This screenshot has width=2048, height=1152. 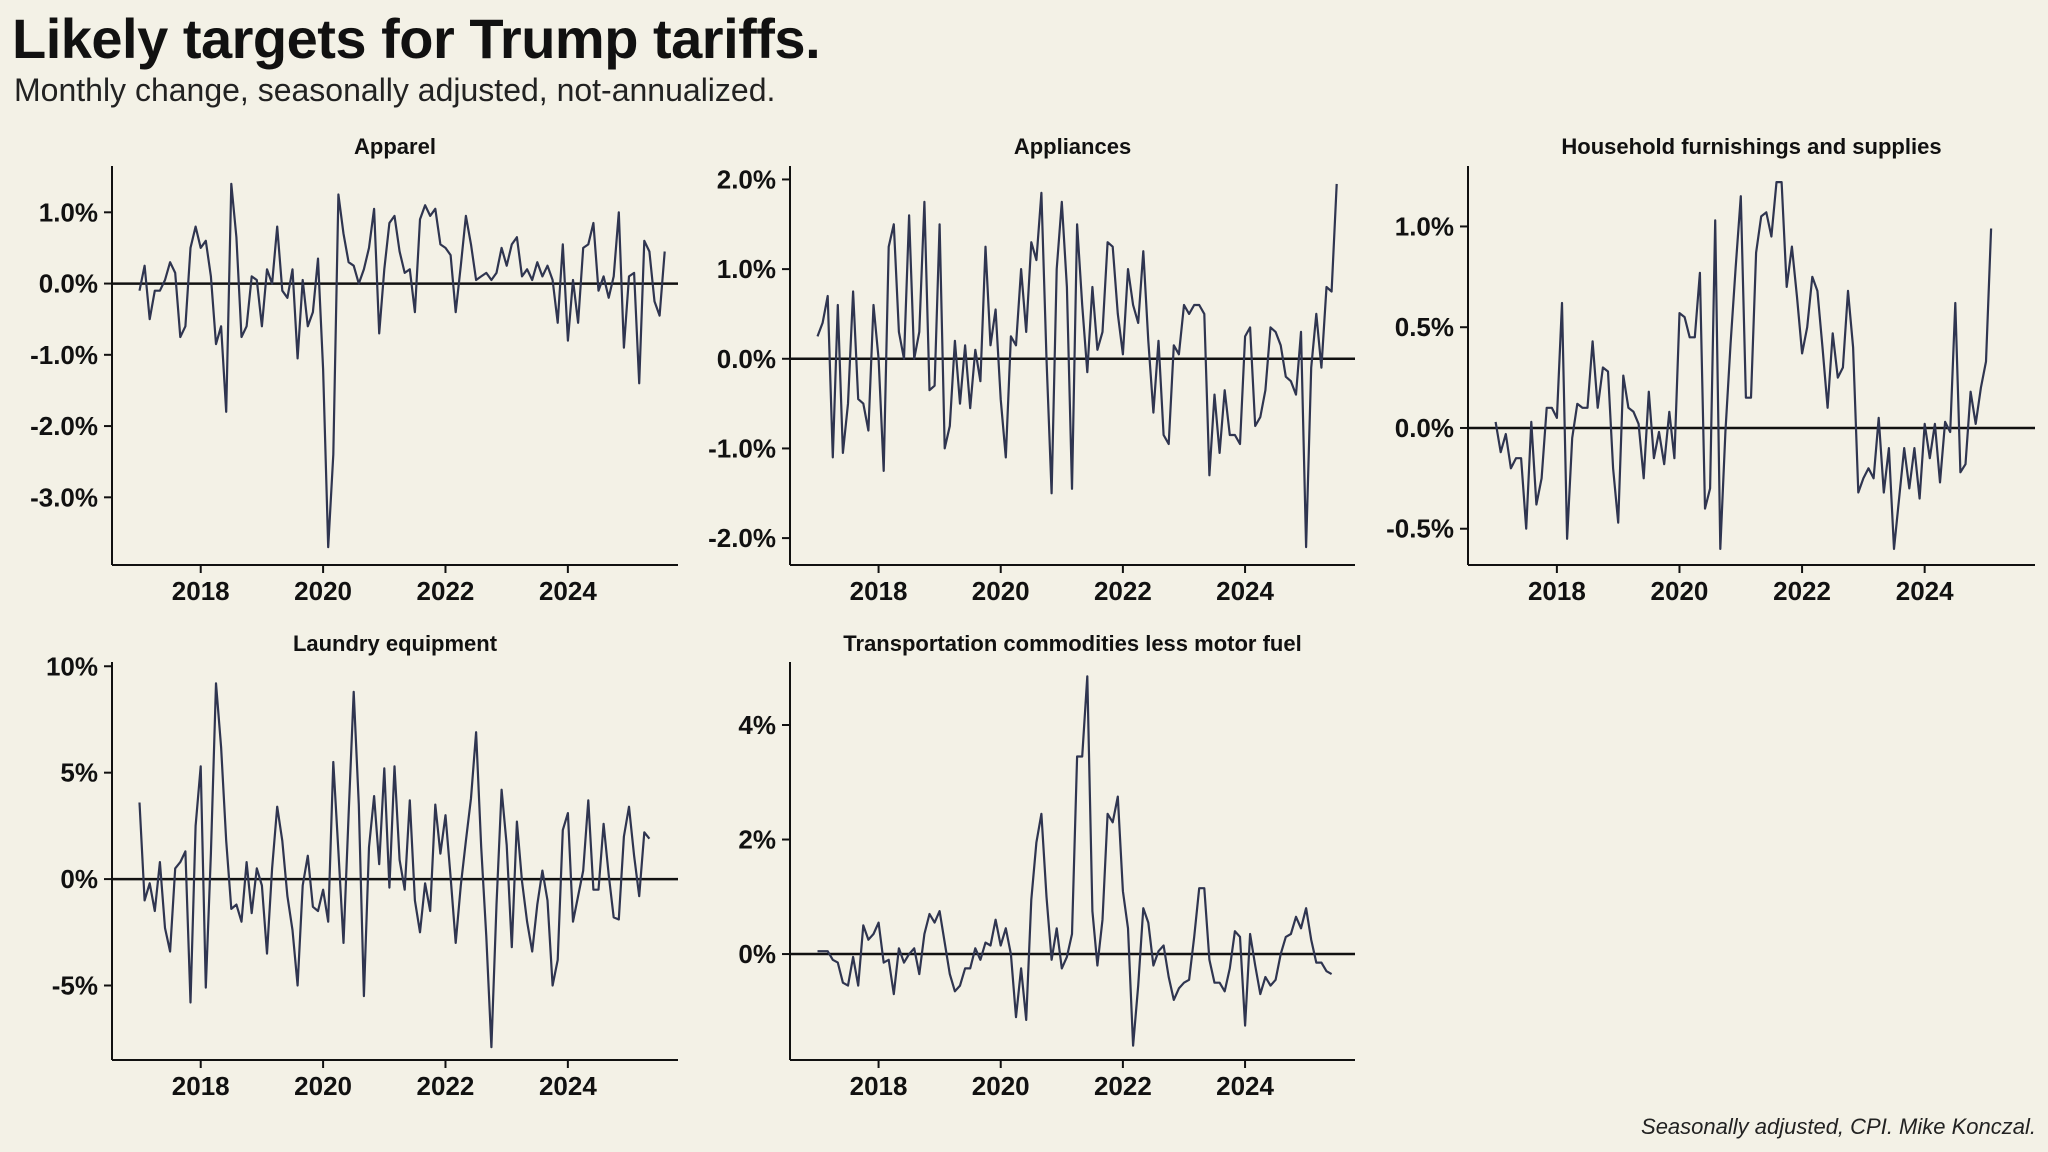 I want to click on panel-3-y-tick-label: 0.5%, so click(x=1424, y=327).